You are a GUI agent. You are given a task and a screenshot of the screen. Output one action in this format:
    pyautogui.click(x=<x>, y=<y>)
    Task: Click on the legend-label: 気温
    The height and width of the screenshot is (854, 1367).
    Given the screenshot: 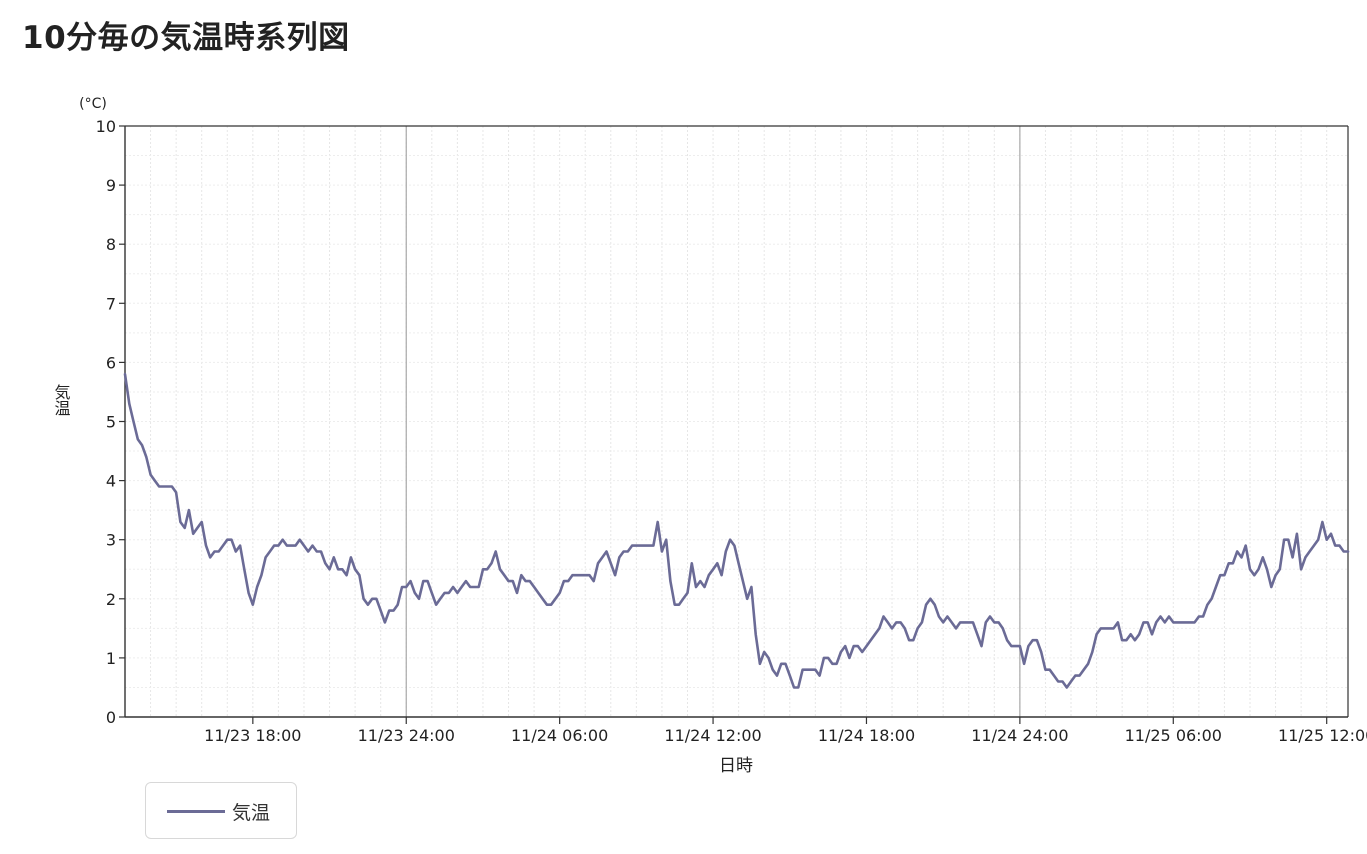 What is the action you would take?
    pyautogui.click(x=251, y=813)
    